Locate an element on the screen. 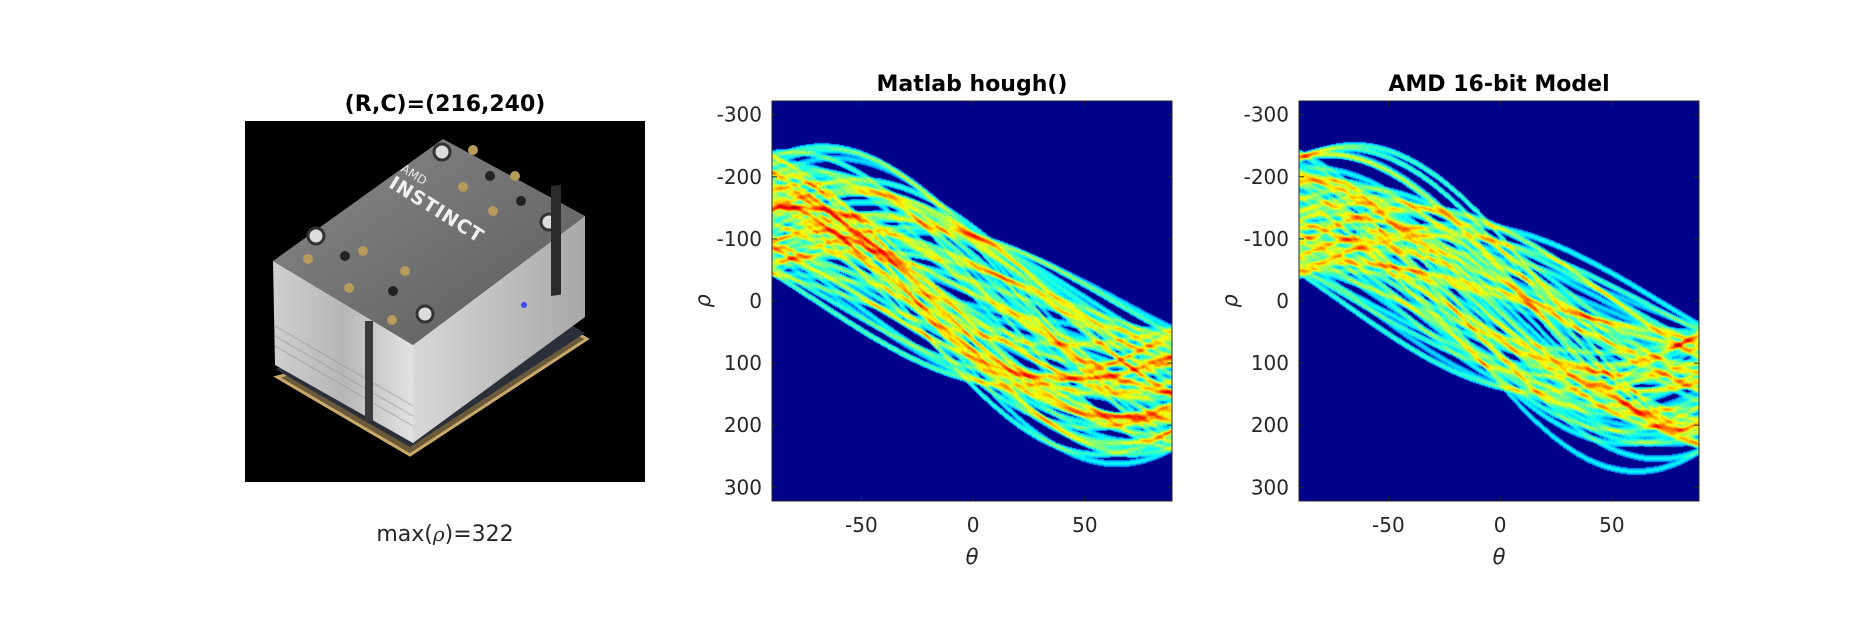  image-panel-title: (R,C)=(216,240) is located at coordinates (445, 104).